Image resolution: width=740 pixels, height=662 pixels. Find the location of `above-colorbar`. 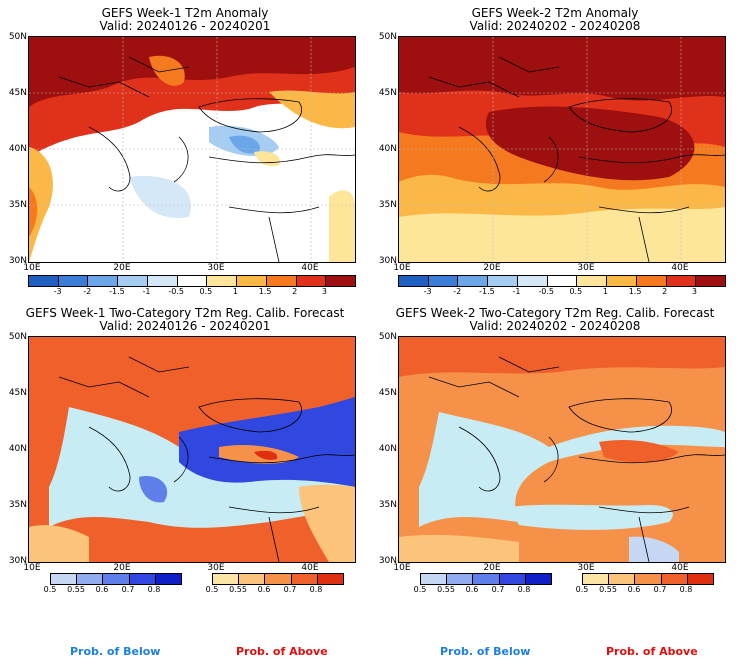

above-colorbar is located at coordinates (648, 579).